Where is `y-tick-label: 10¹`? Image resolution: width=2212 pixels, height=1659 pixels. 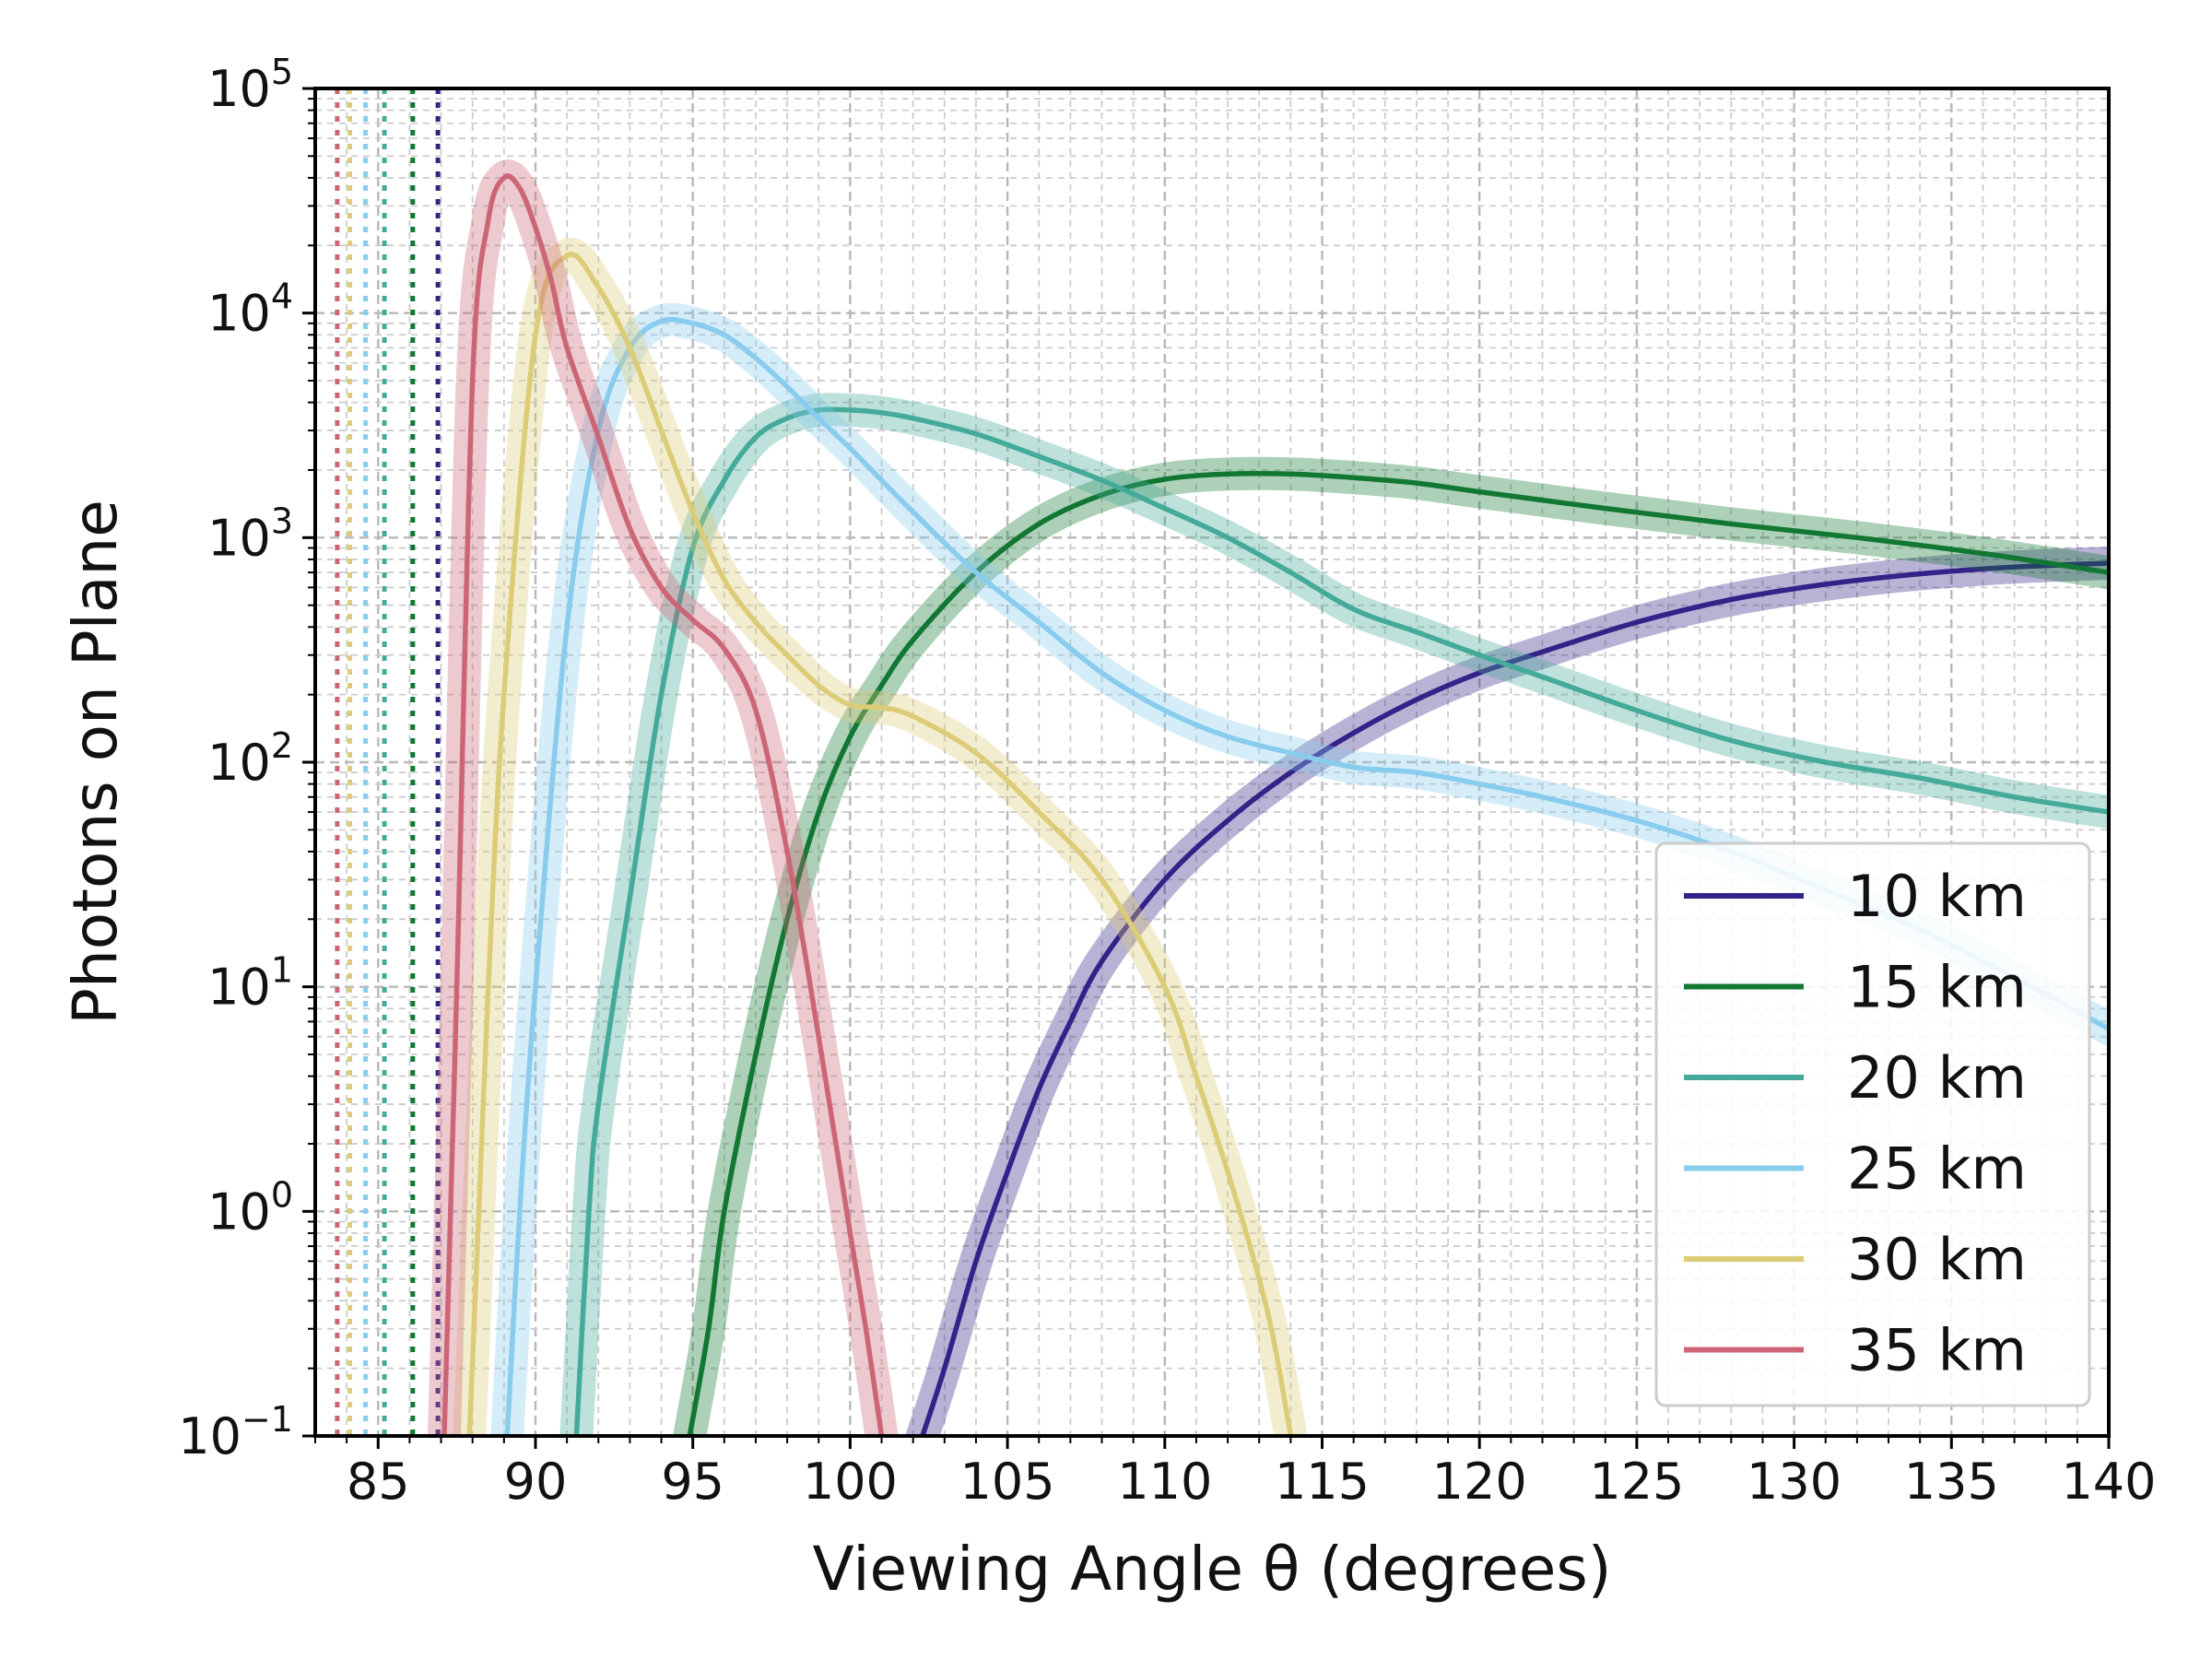
y-tick-label: 10¹ is located at coordinates (250, 983).